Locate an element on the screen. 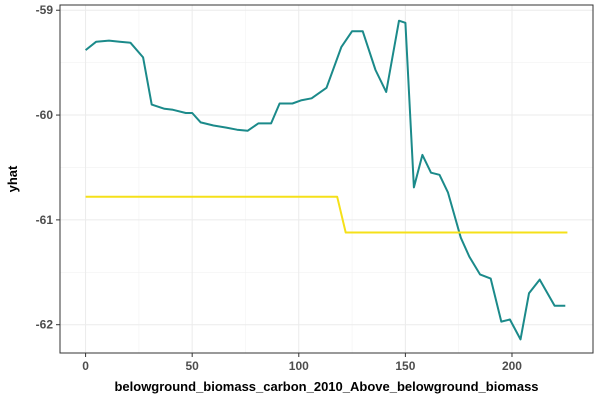  x-tick-label: 200 is located at coordinates (512, 366).